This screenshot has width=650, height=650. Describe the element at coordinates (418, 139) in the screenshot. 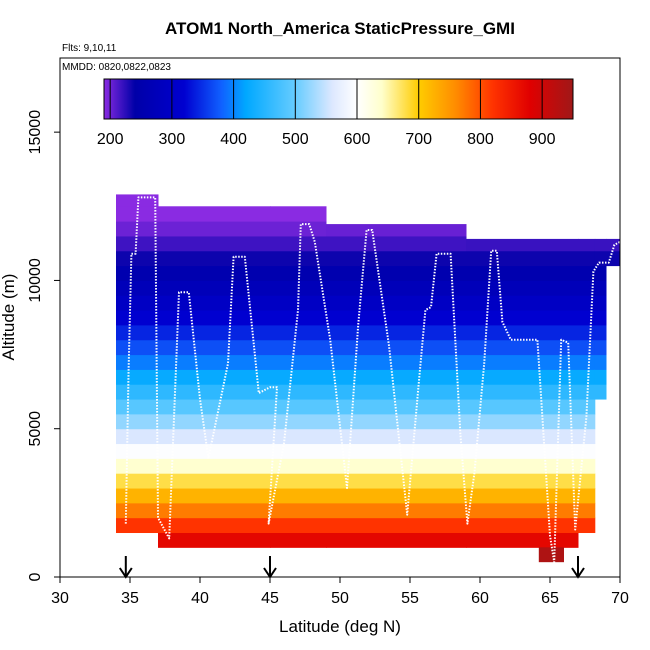

I see `colorbar-tick-label: 700` at that location.